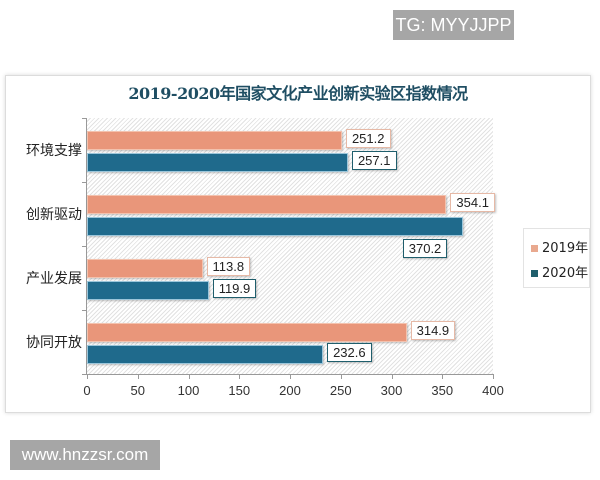  I want to click on x-tick-label: 200, so click(290, 390).